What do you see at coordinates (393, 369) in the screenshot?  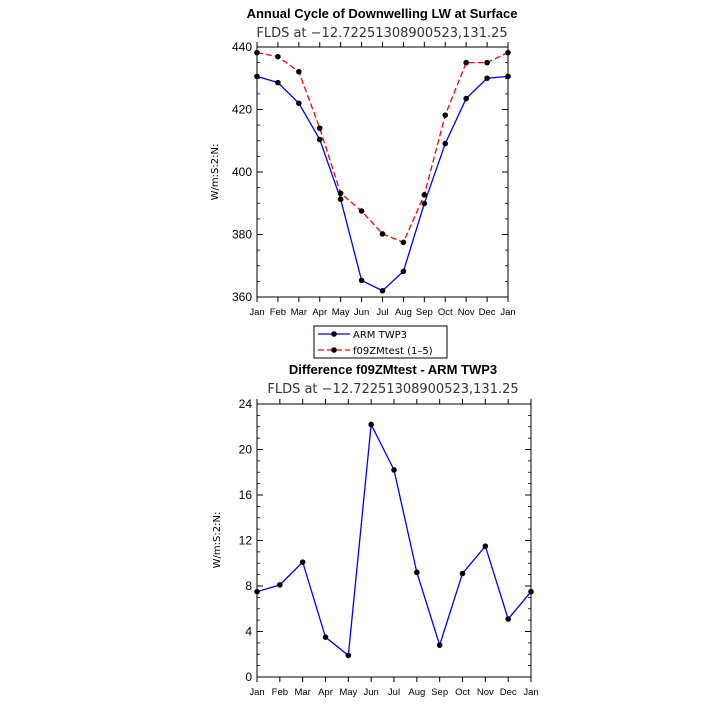 I see `bottom-chart-title: Difference f09ZMtest - ARM TWP3` at bounding box center [393, 369].